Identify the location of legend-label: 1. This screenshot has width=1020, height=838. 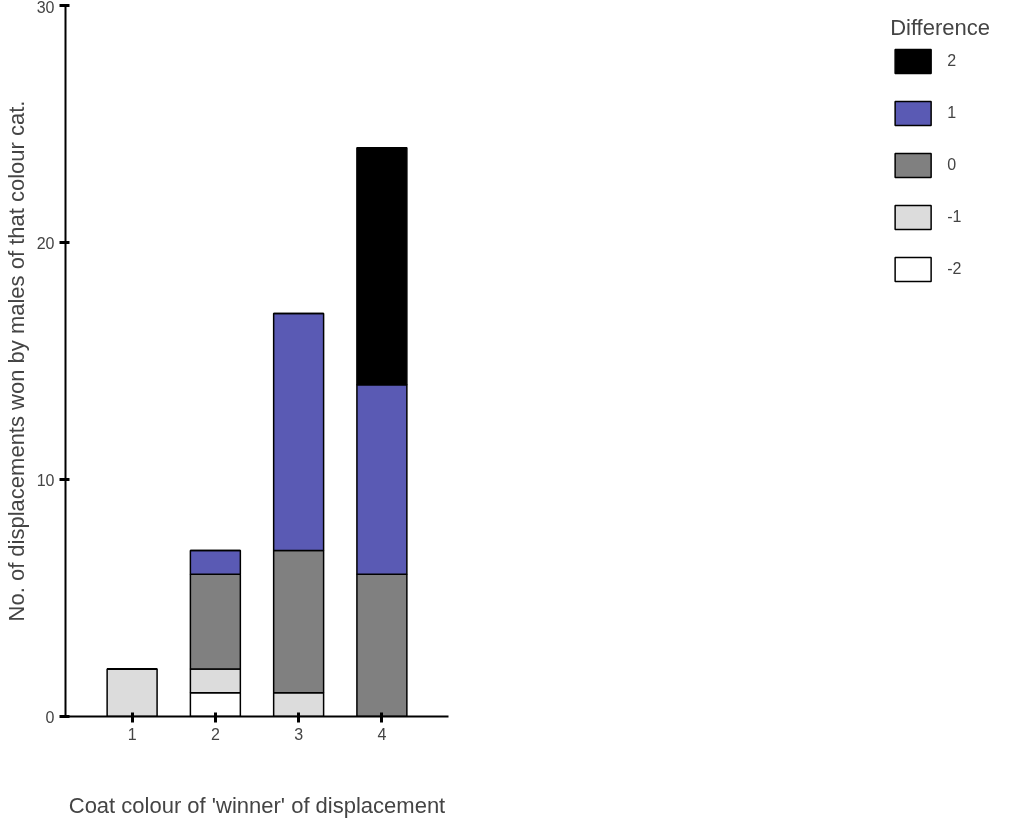
(952, 113).